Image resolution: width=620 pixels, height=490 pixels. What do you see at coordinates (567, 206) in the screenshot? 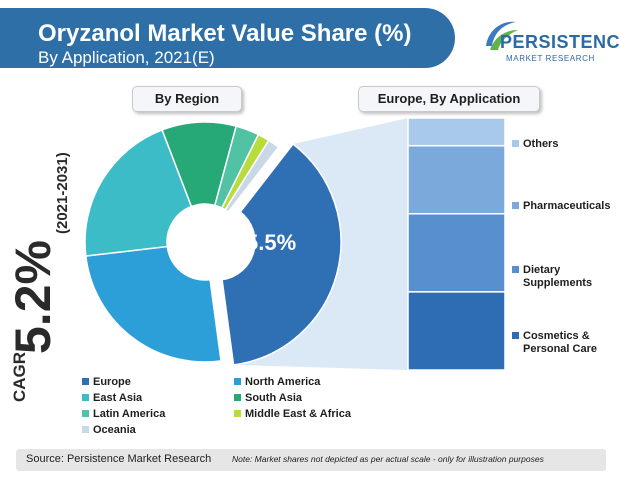
I see `application-label-text: Pharmaceuticals` at bounding box center [567, 206].